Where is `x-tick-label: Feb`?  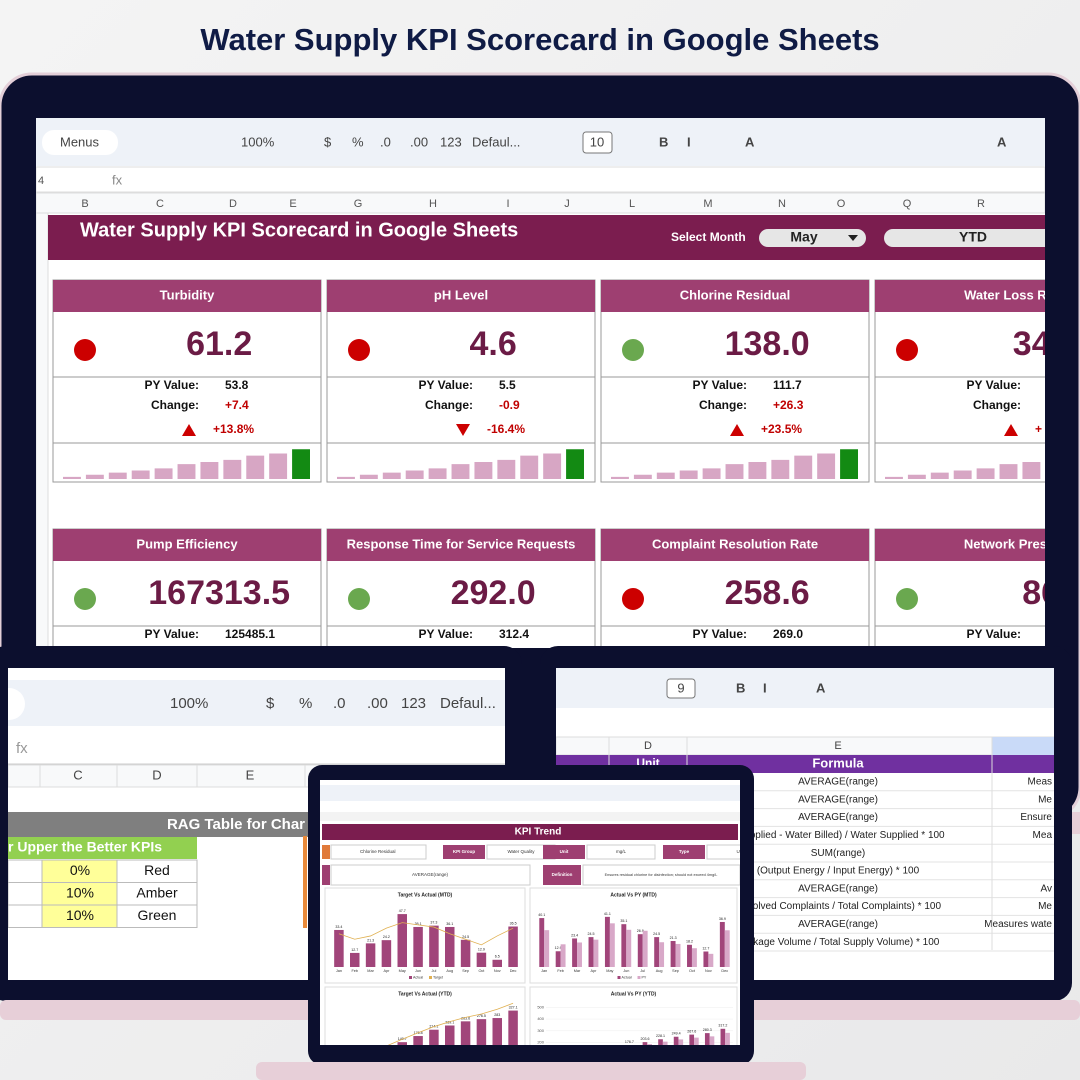 x-tick-label: Feb is located at coordinates (354, 971).